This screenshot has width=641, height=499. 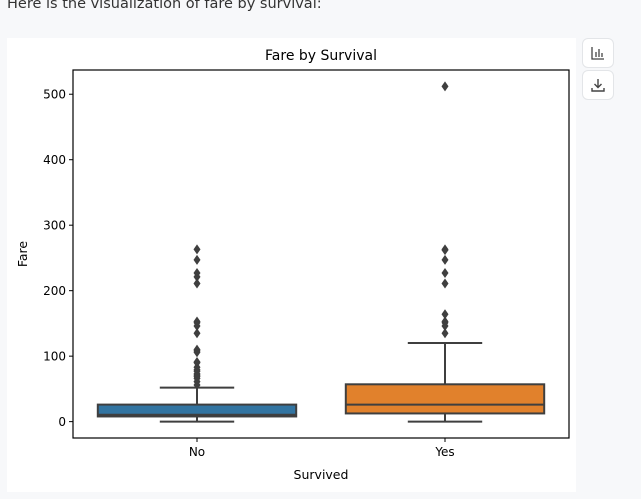 I want to click on y-tick-label: 300, so click(x=54, y=226).